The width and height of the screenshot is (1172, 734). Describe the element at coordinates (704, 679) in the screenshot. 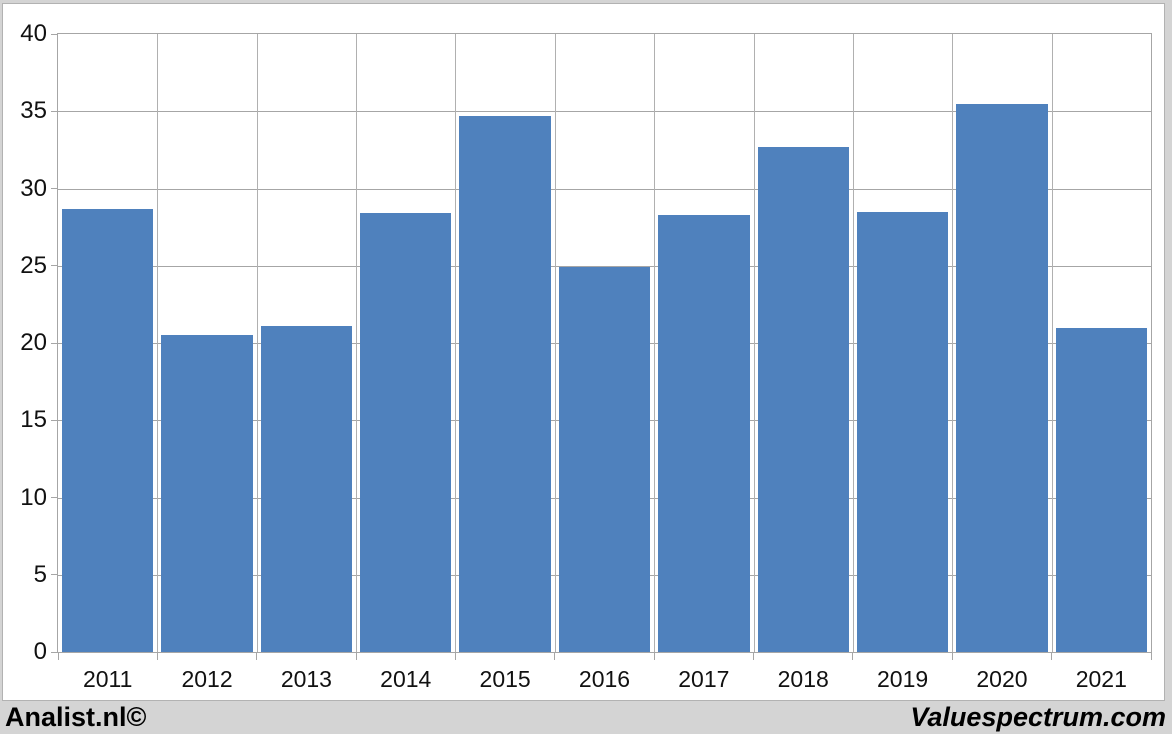

I see `x-axis-label-2017: 2017` at that location.